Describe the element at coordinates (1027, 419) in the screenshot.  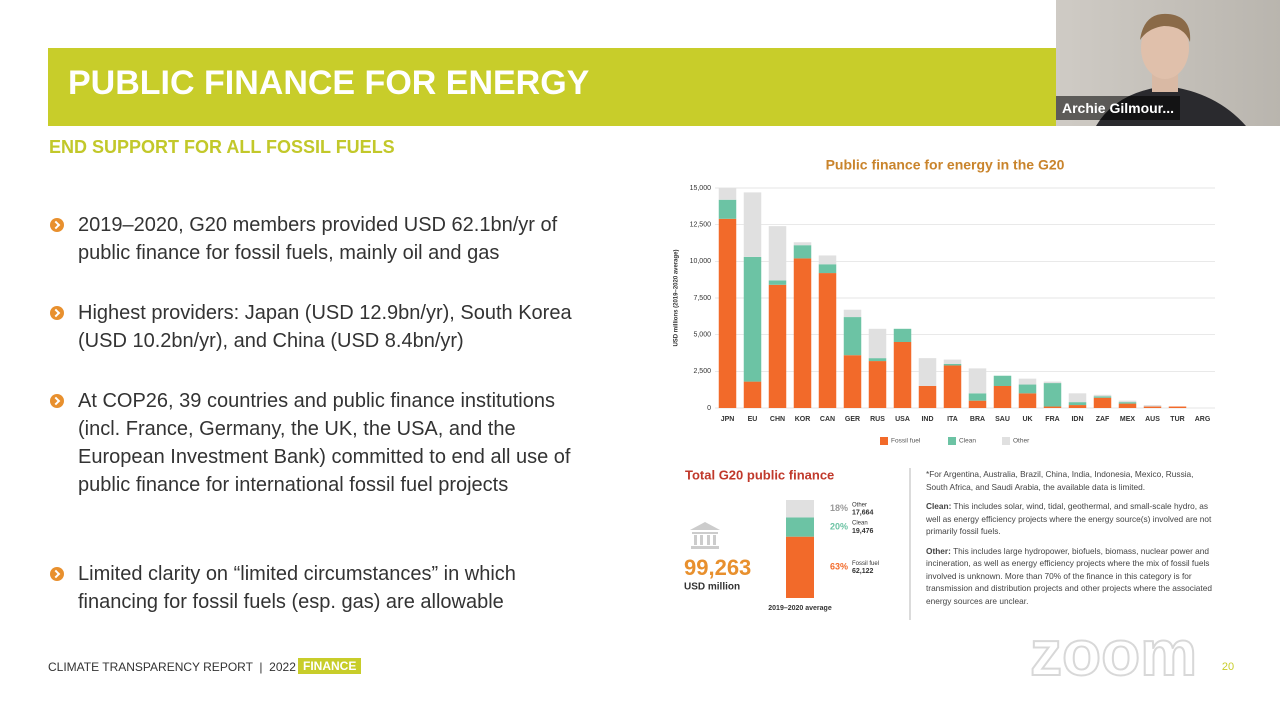
I see `x-tick-label: UK` at that location.